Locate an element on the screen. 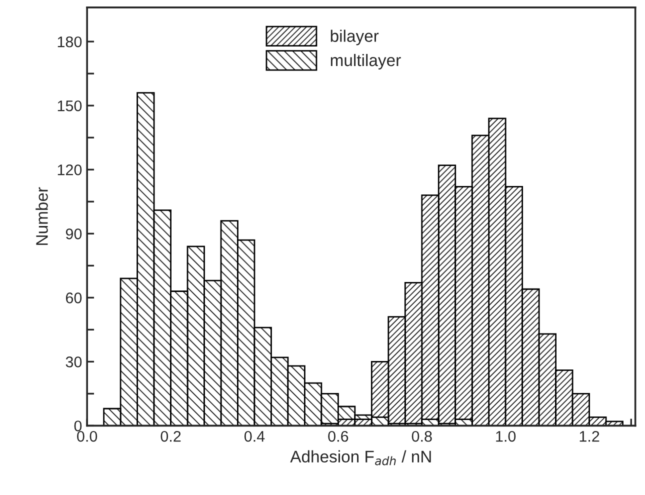 The height and width of the screenshot is (495, 645). x-tick-label: 0.8 is located at coordinates (422, 436).